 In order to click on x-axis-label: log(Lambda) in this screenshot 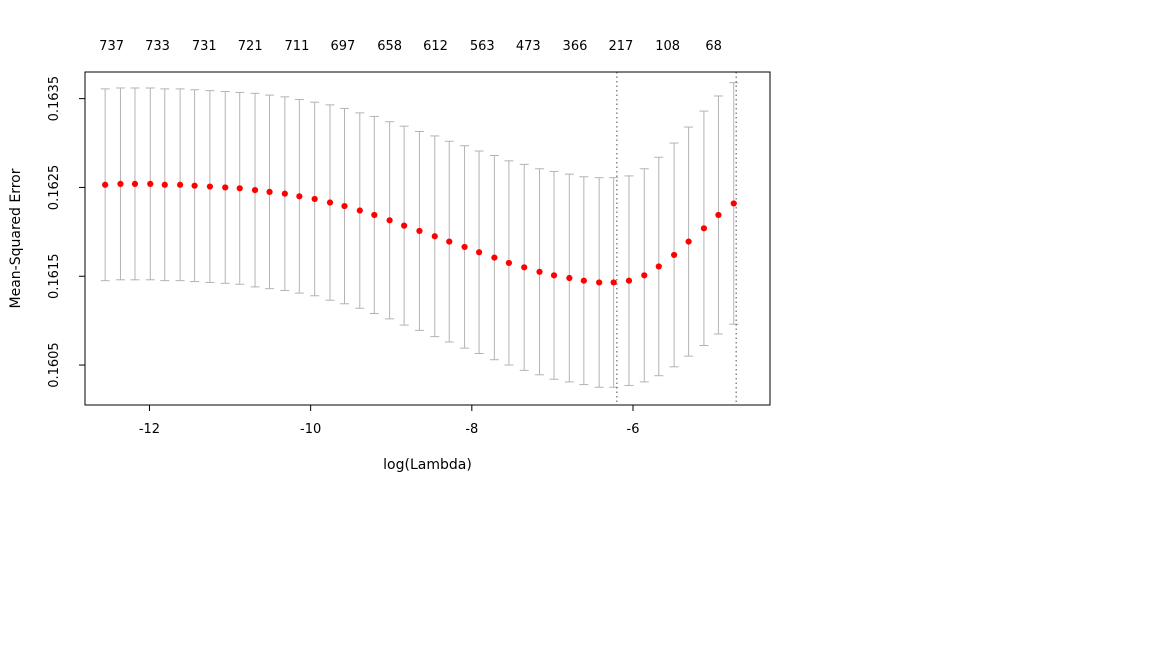, I will do `click(427, 465)`.